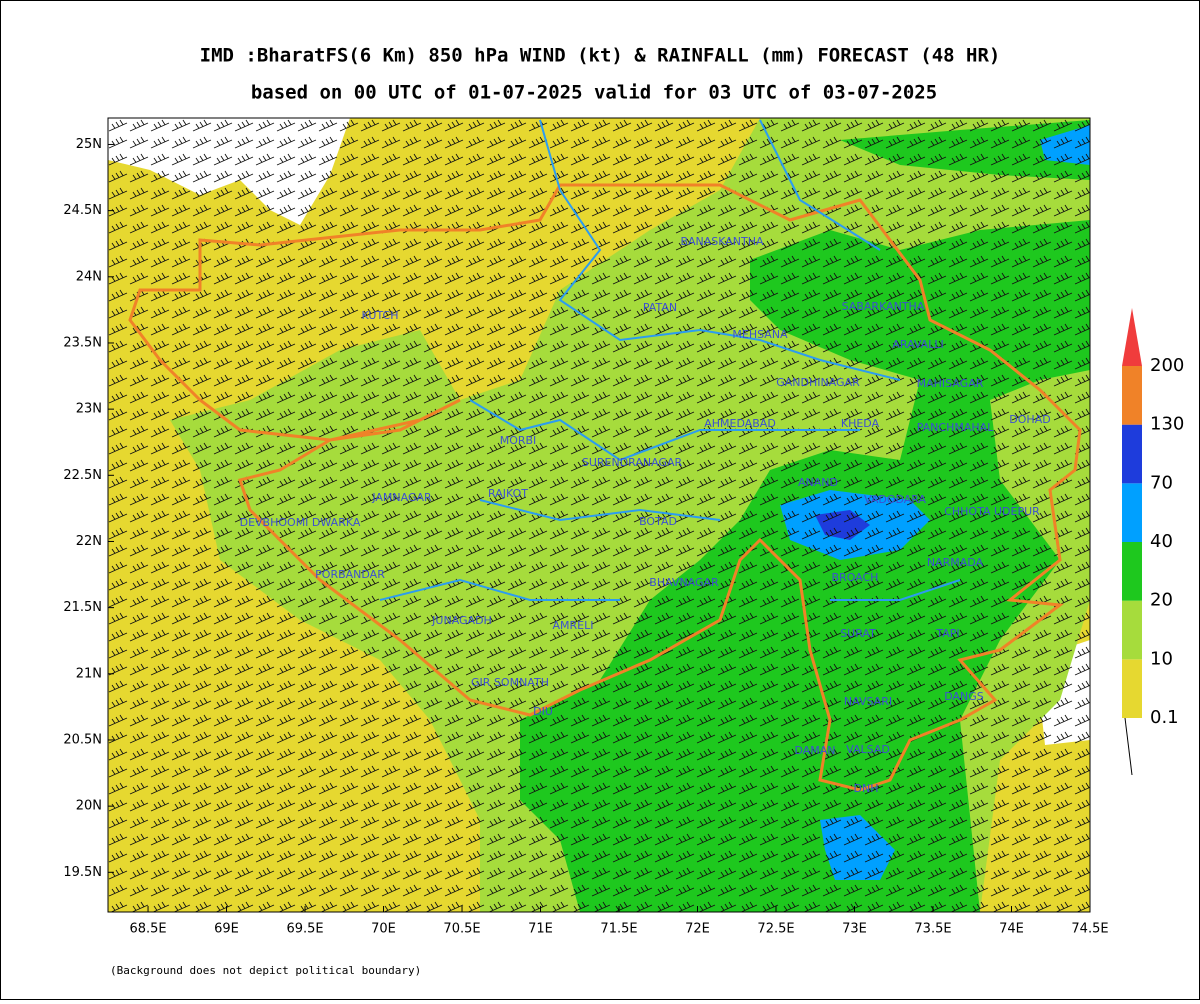 The image size is (1200, 1004). Describe the element at coordinates (543, 711) in the screenshot. I see `district-label: DIU` at that location.